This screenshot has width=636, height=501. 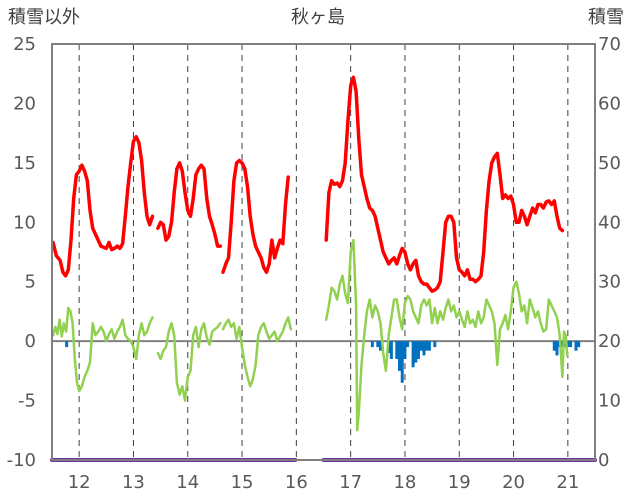 What do you see at coordinates (27, 401) in the screenshot?
I see `left-tick-label: -5` at bounding box center [27, 401].